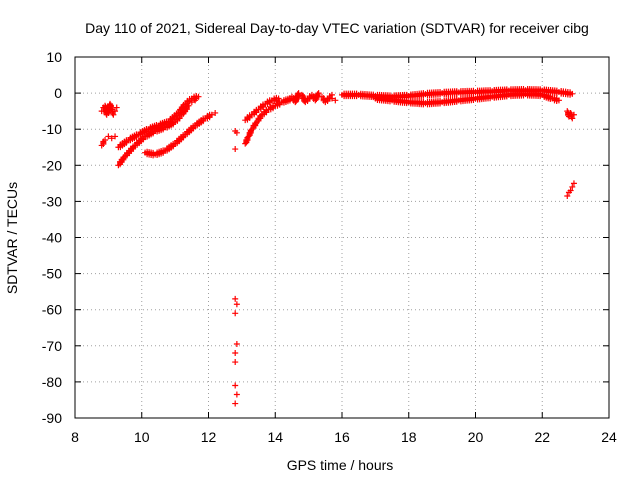 The image size is (640, 480). I want to click on x-axis-title: GPS time / hours, so click(340, 465).